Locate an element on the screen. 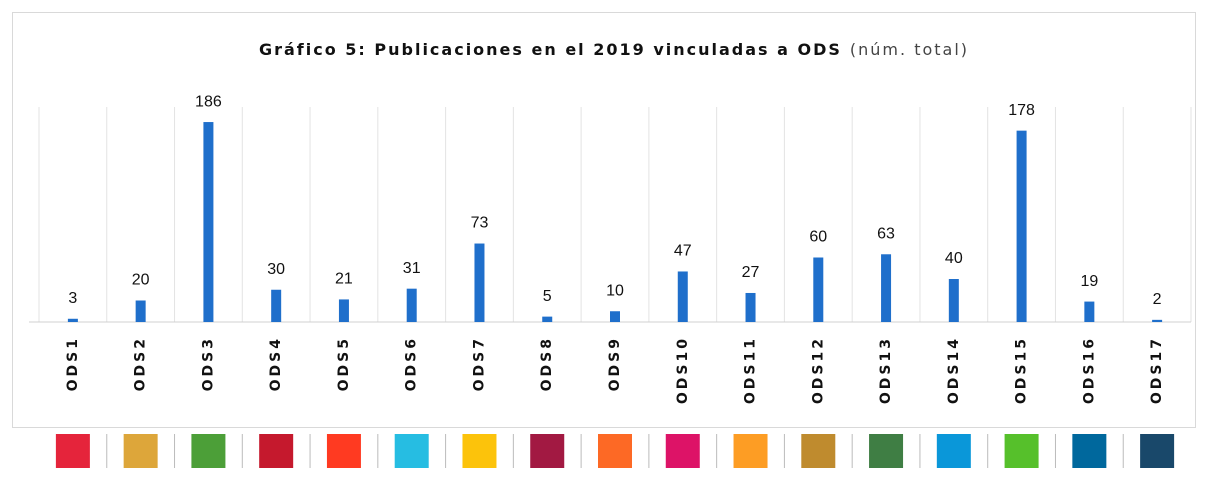  x-tick-label: ODS3 is located at coordinates (208, 363).